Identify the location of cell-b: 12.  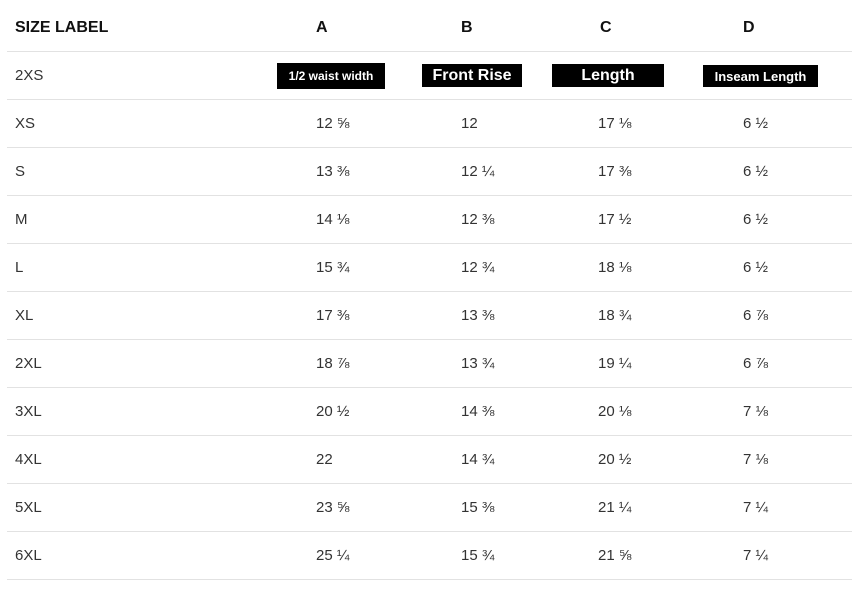
(521, 123).